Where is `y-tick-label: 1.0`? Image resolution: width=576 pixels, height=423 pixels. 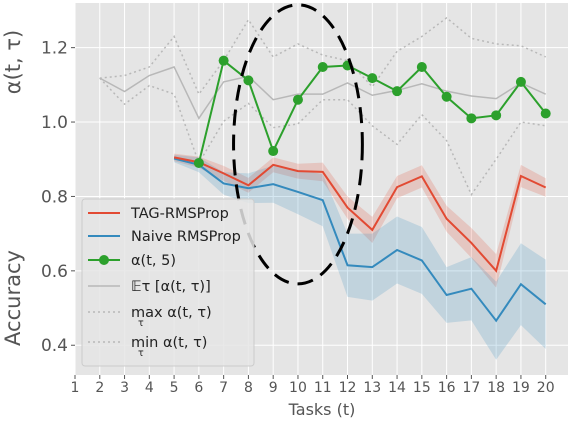 y-tick-label: 1.0 is located at coordinates (54, 123).